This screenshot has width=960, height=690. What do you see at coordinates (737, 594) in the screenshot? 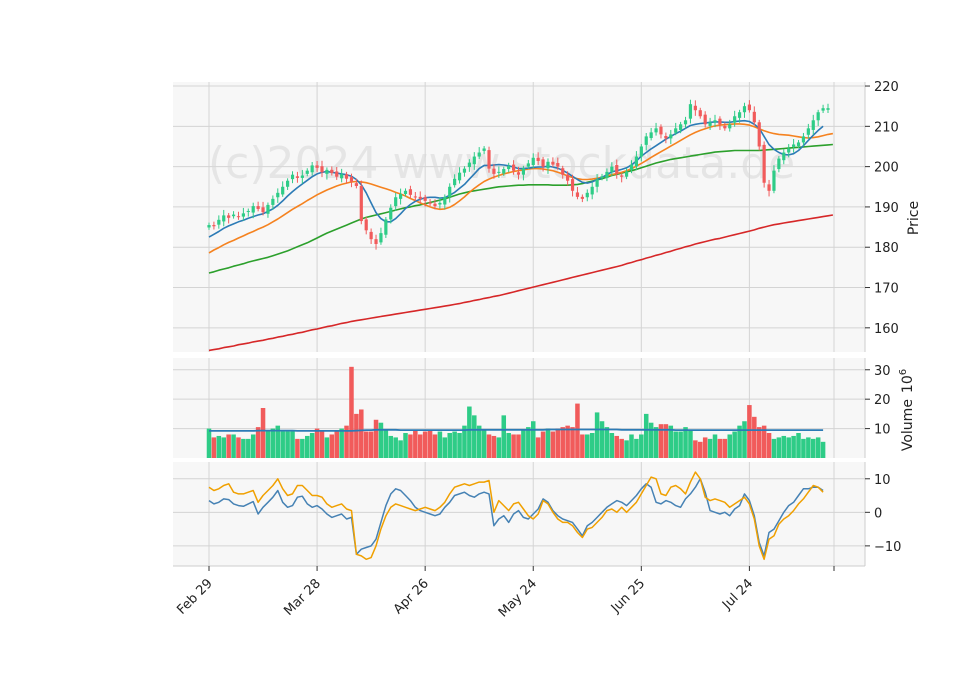
I see `x-tick-label: Jul 24` at bounding box center [737, 594].